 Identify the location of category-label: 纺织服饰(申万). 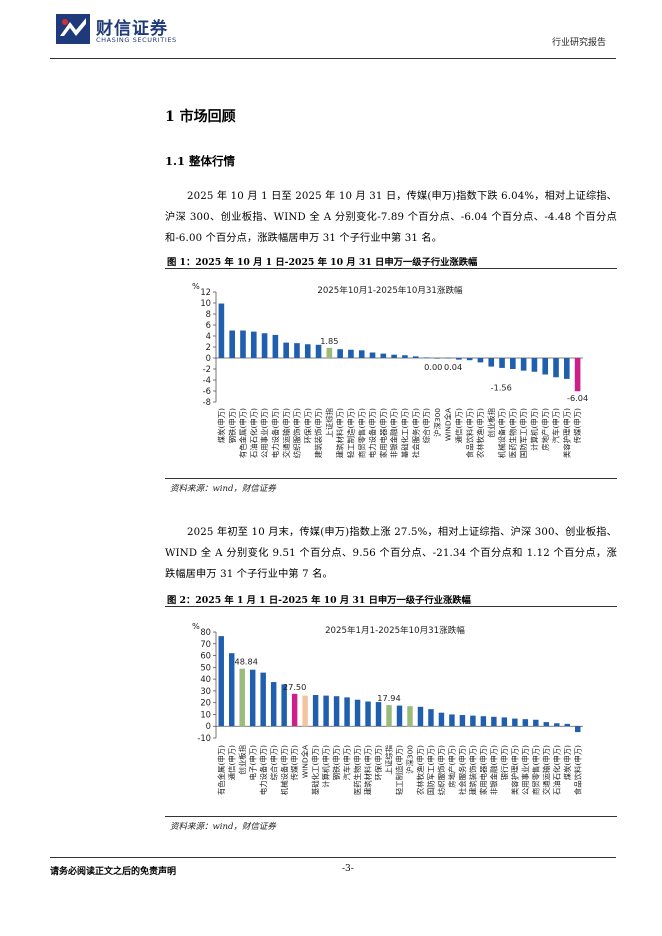
(297, 433).